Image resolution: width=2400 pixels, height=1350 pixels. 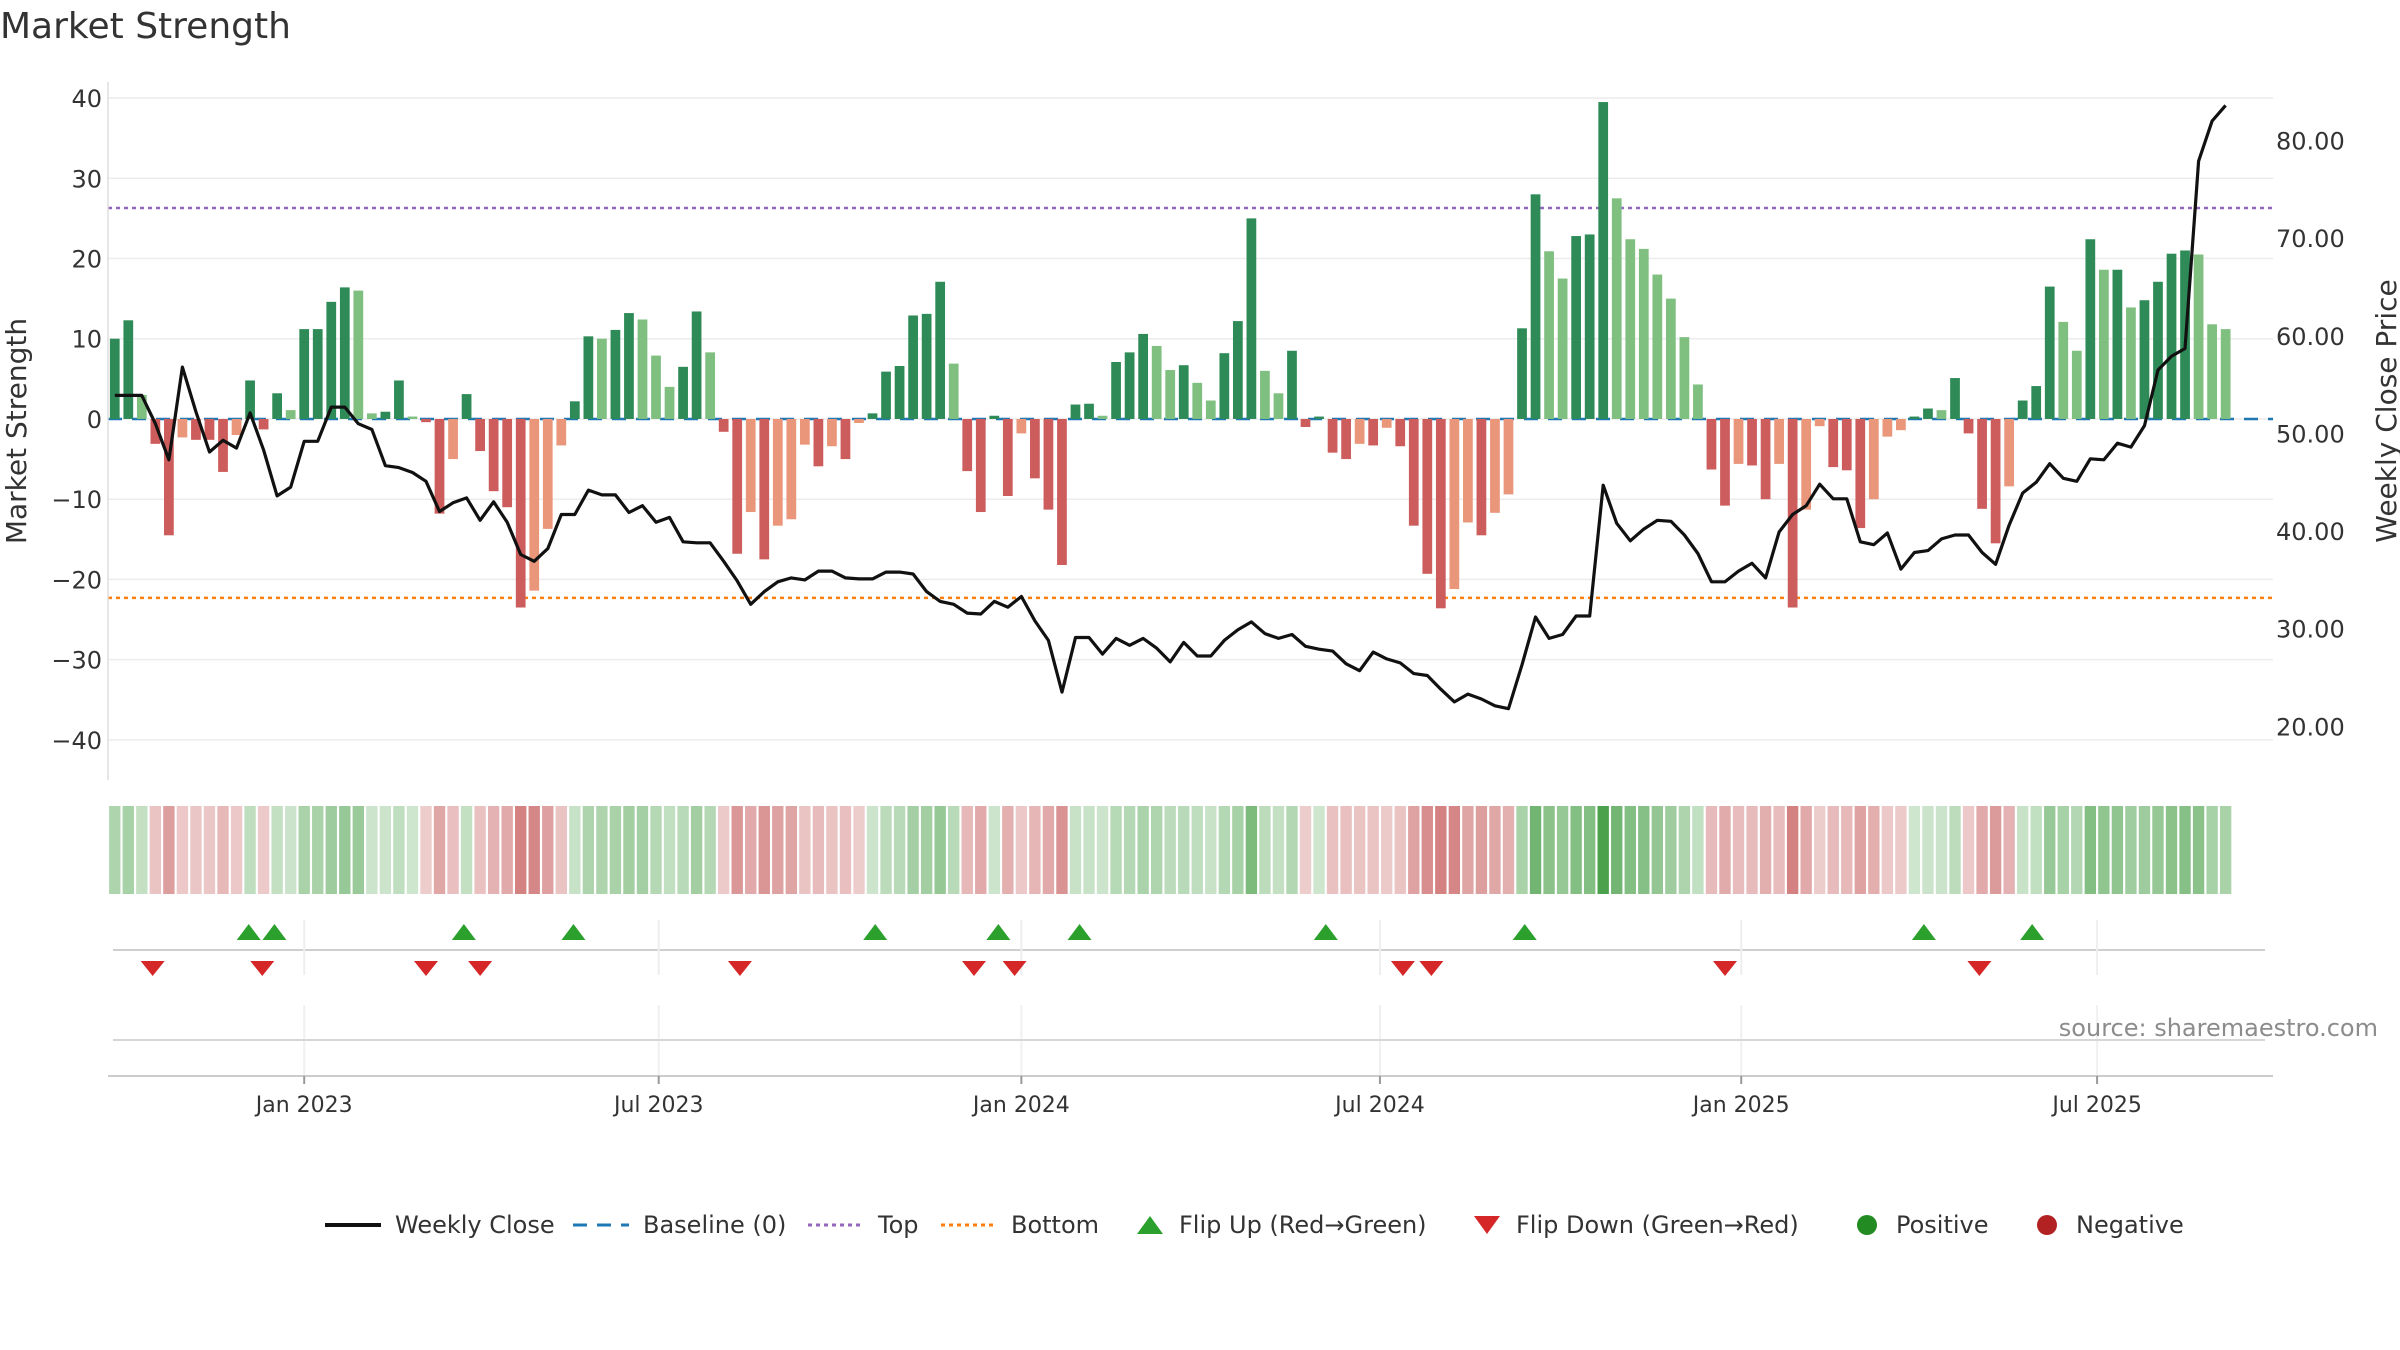 I want to click on strength-heat-strip, so click(x=1170, y=850).